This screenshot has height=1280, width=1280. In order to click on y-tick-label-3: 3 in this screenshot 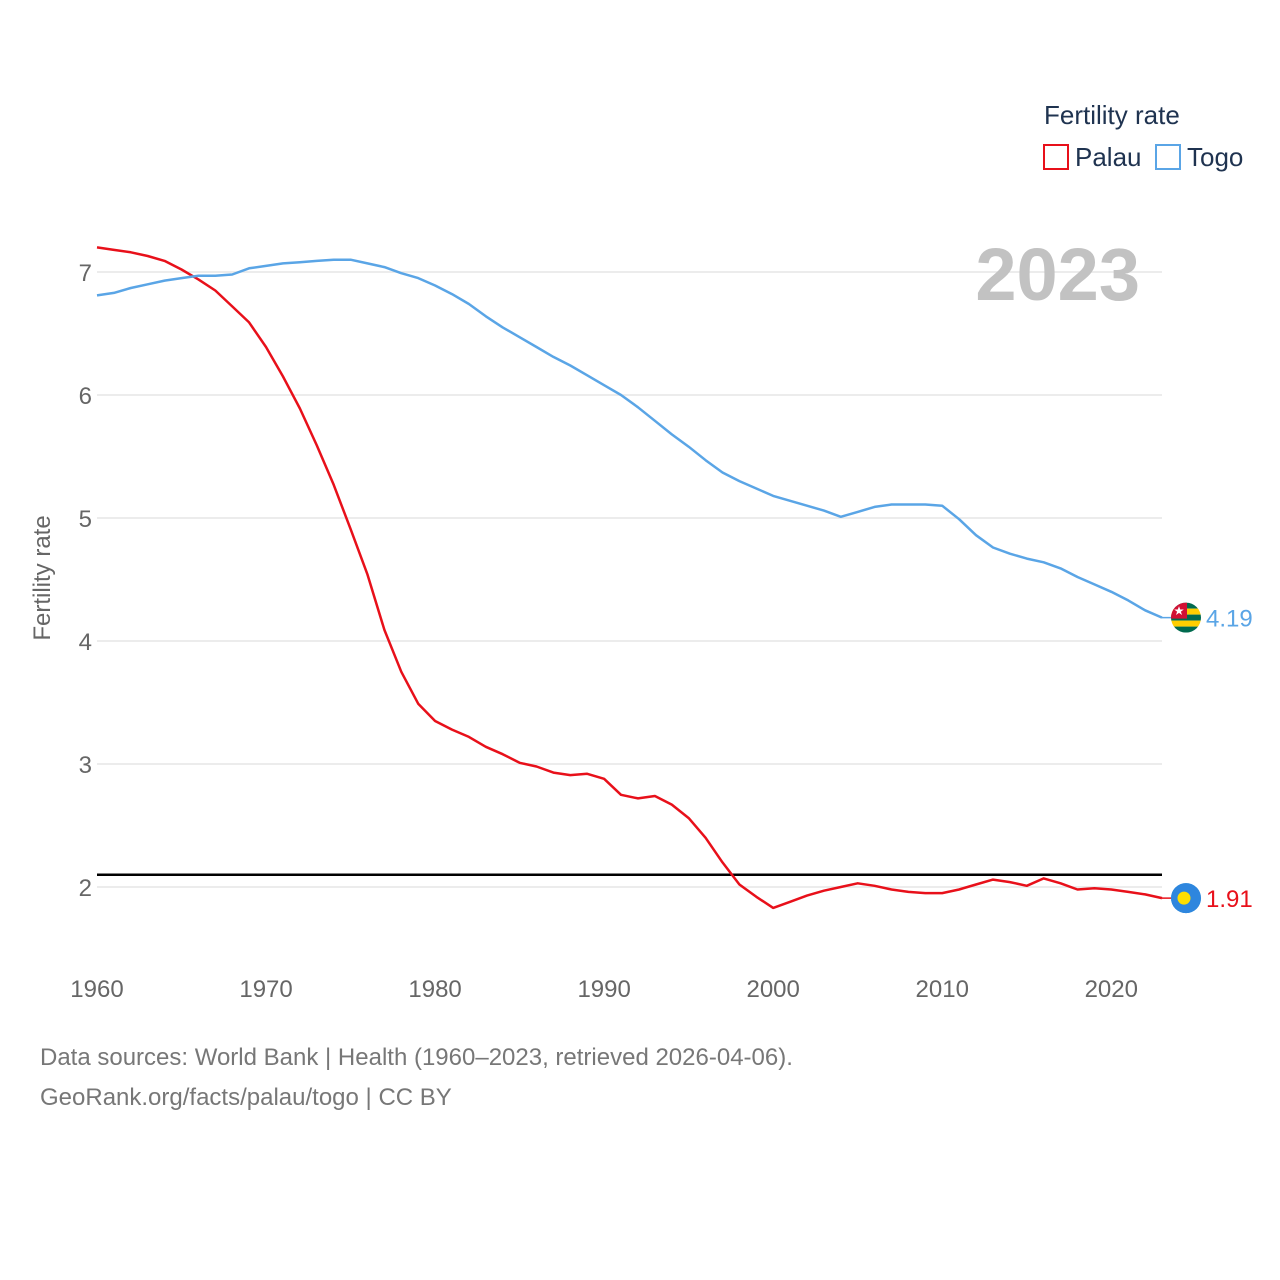, I will do `click(85, 765)`.